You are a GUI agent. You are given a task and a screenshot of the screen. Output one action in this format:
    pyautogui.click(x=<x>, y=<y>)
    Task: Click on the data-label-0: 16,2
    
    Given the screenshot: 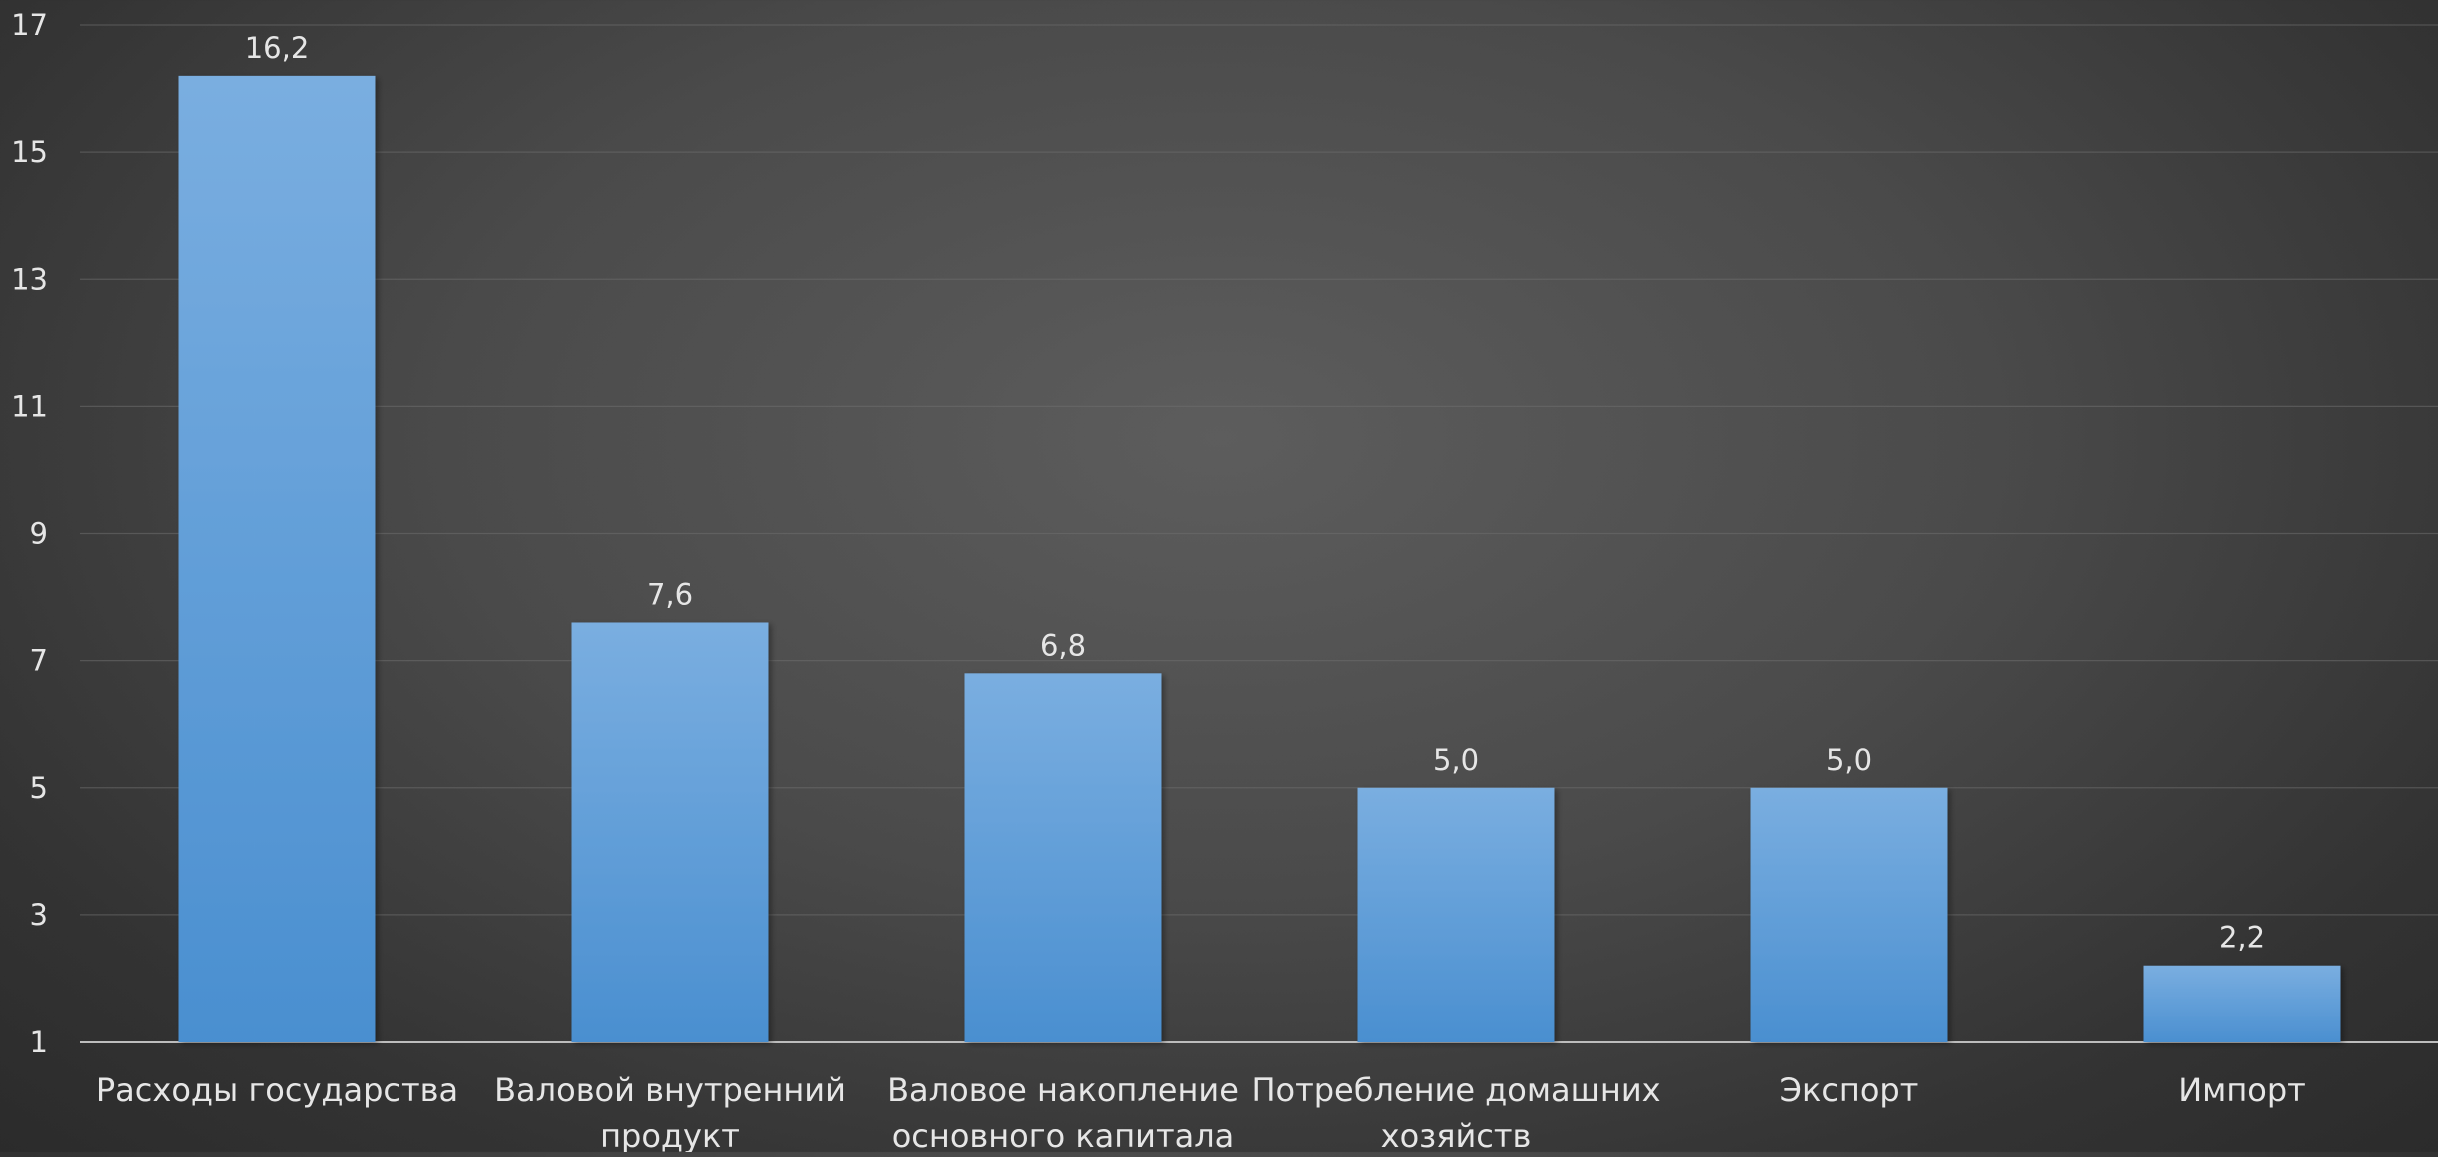 What is the action you would take?
    pyautogui.click(x=277, y=48)
    